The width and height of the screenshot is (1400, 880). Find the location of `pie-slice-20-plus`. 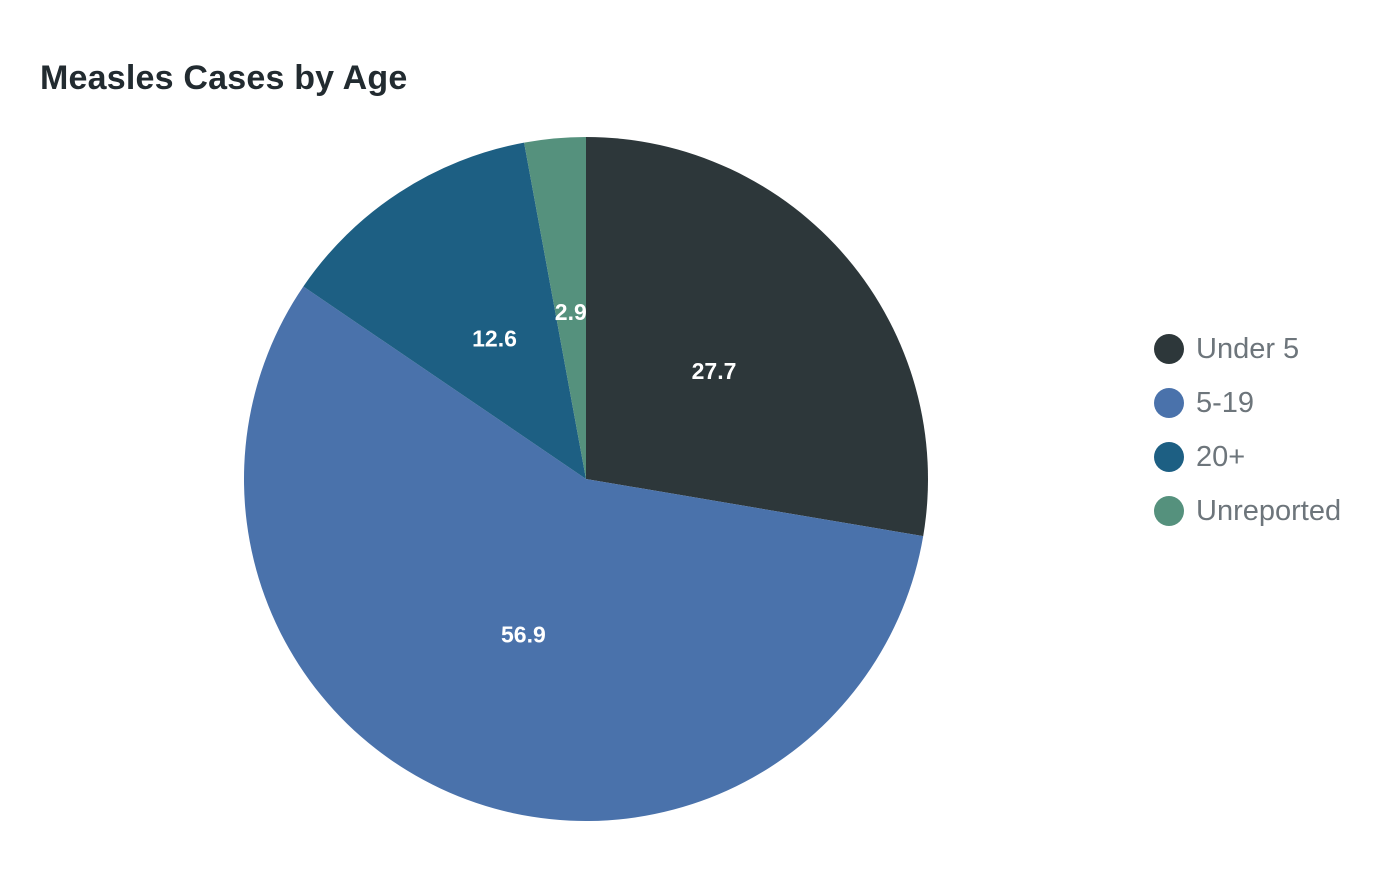

pie-slice-20-plus is located at coordinates (444, 310).